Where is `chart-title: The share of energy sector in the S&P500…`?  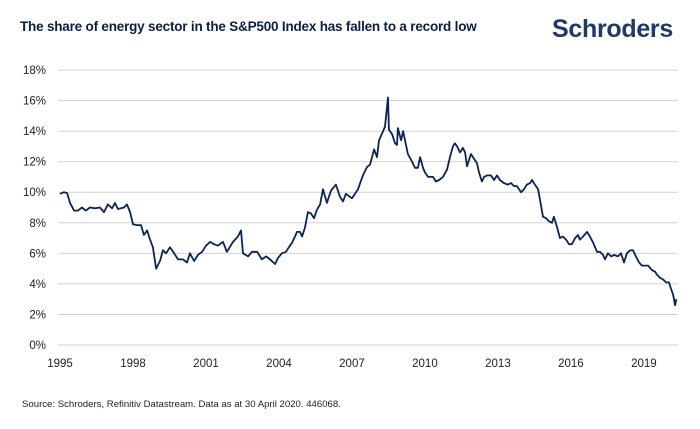 chart-title: The share of energy sector in the S&P500… is located at coordinates (248, 26).